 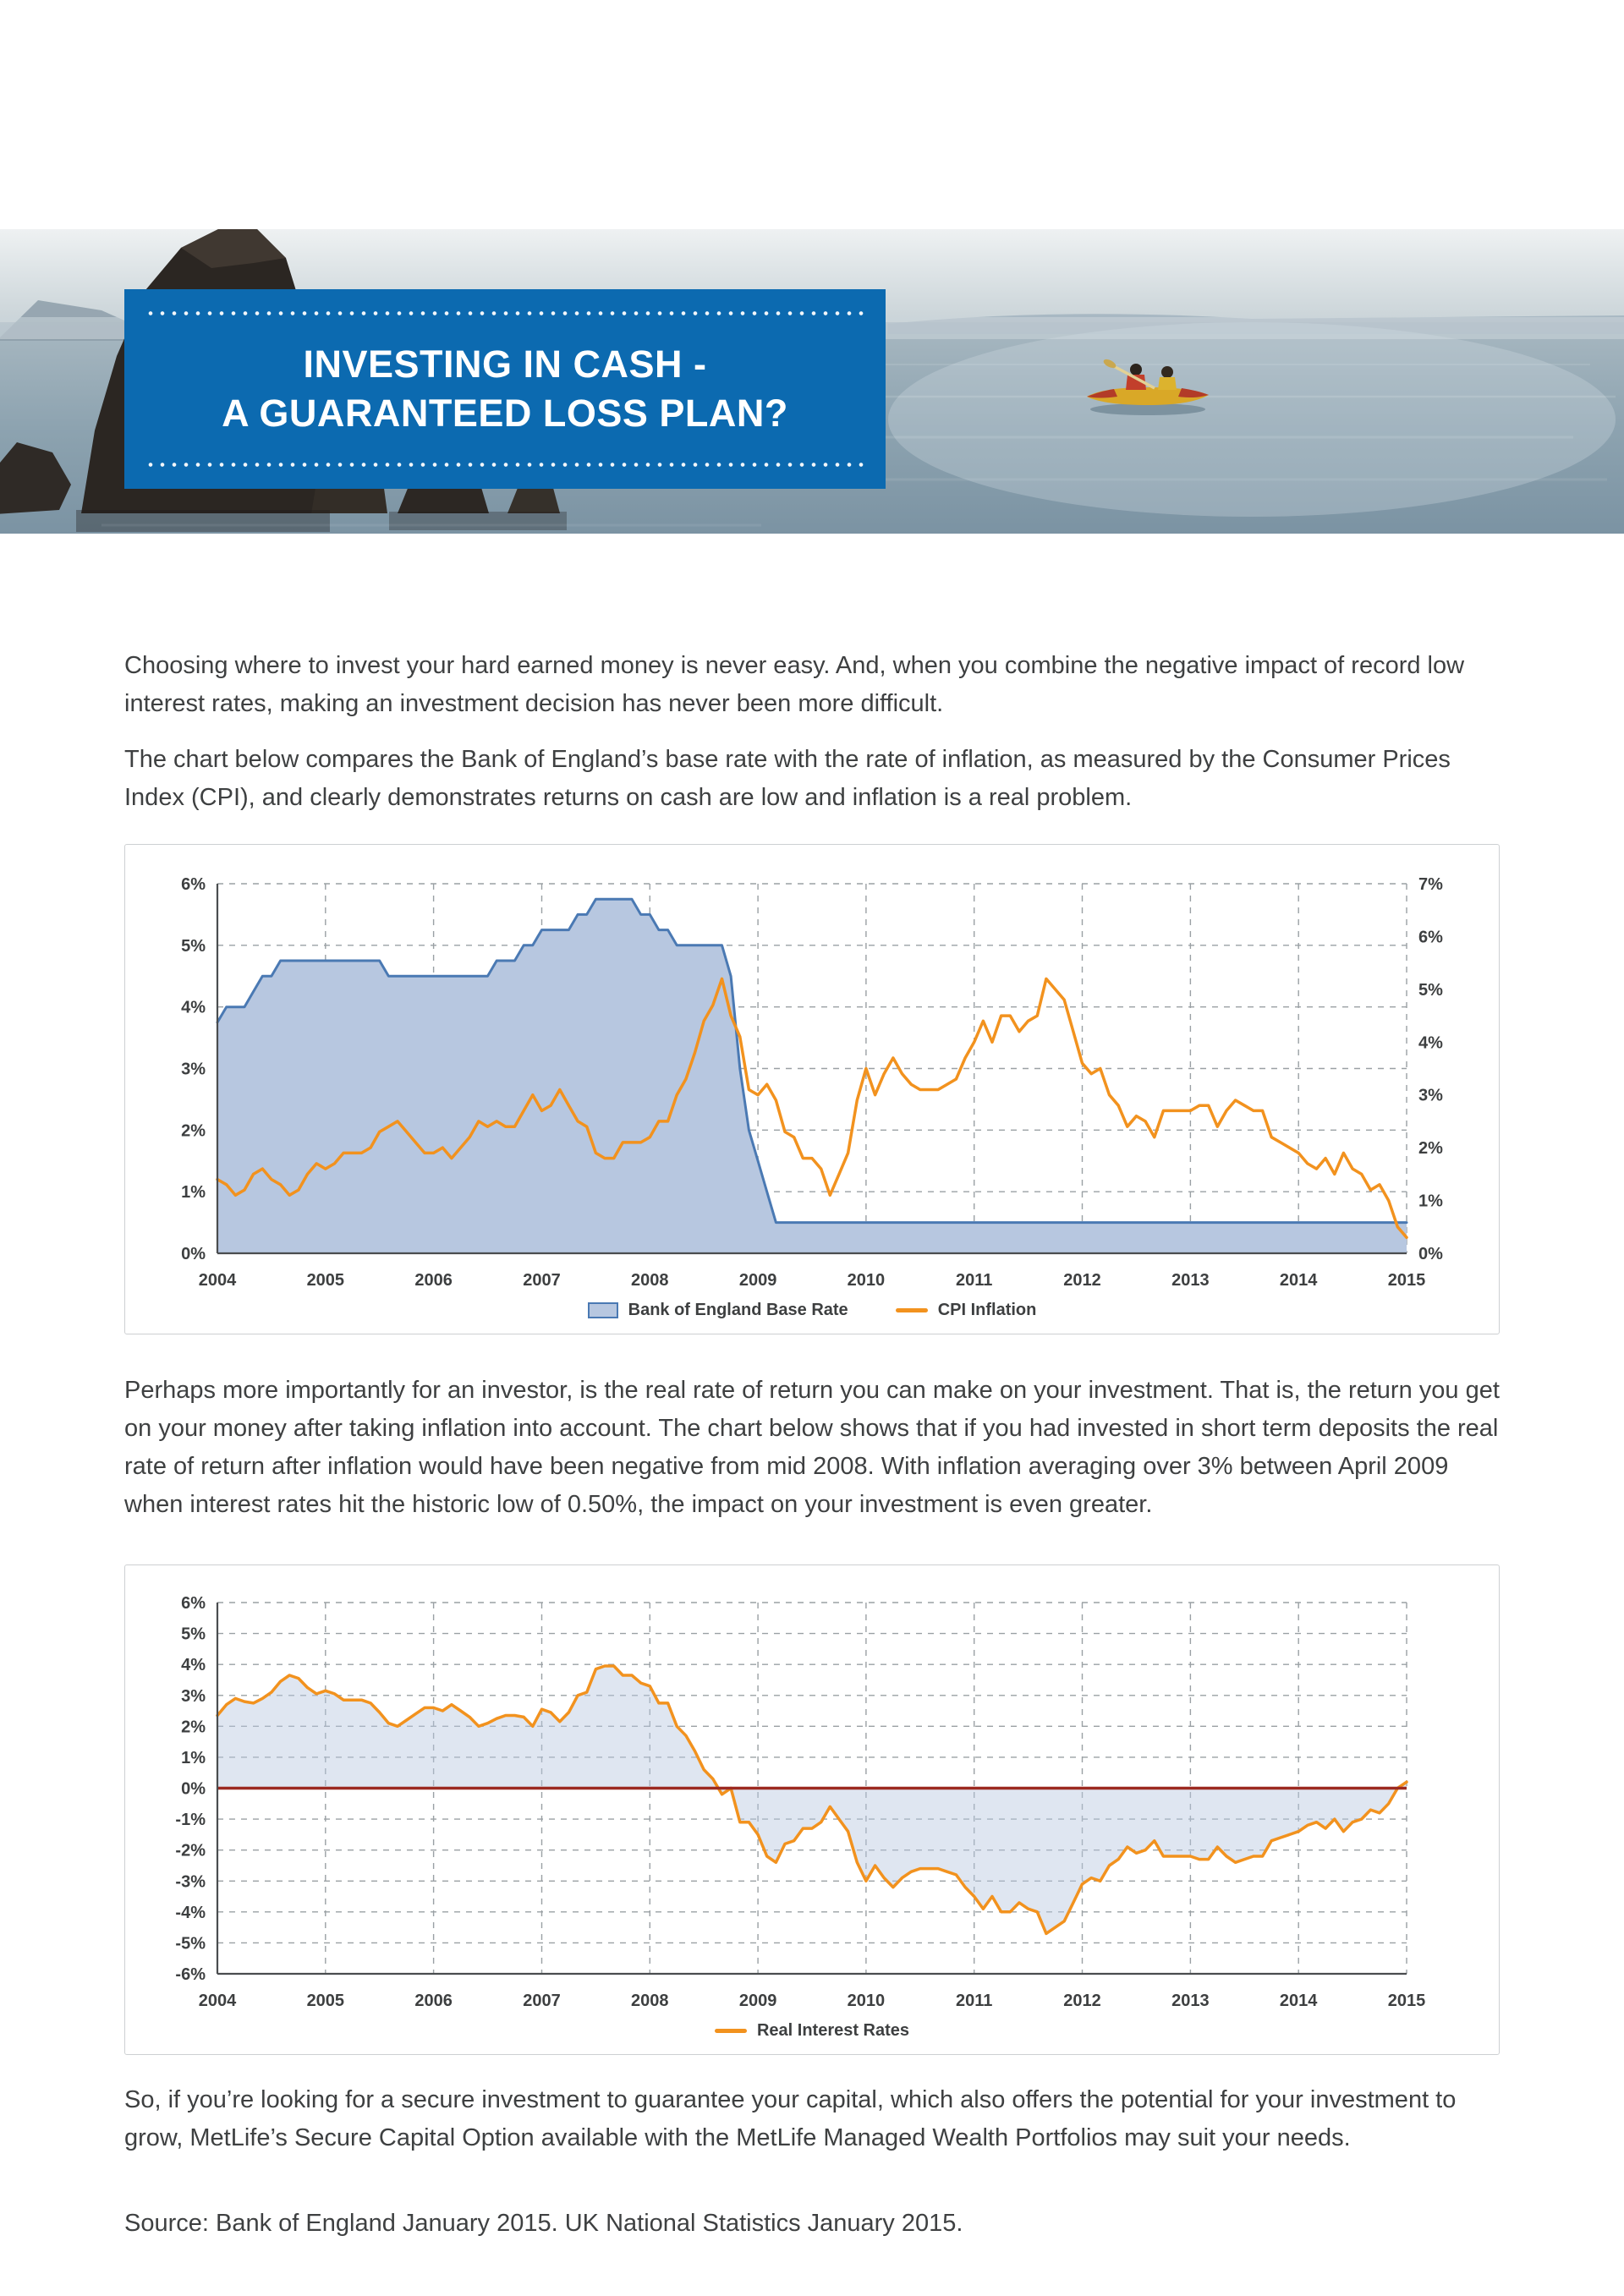 I want to click on legend-label-base-rate: Bank of England Base Rate, so click(x=738, y=1310).